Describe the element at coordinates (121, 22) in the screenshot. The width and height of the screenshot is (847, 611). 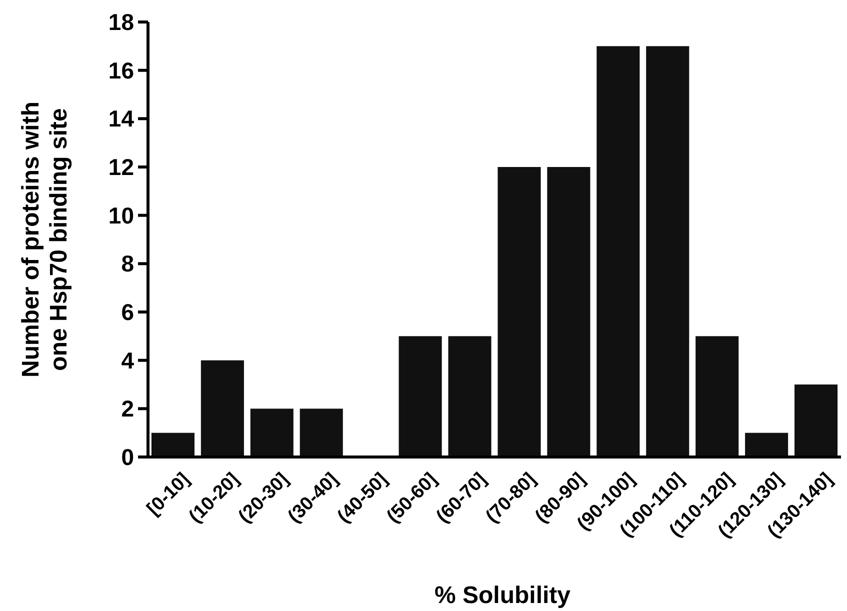
I see `y-tick-label: 18` at that location.